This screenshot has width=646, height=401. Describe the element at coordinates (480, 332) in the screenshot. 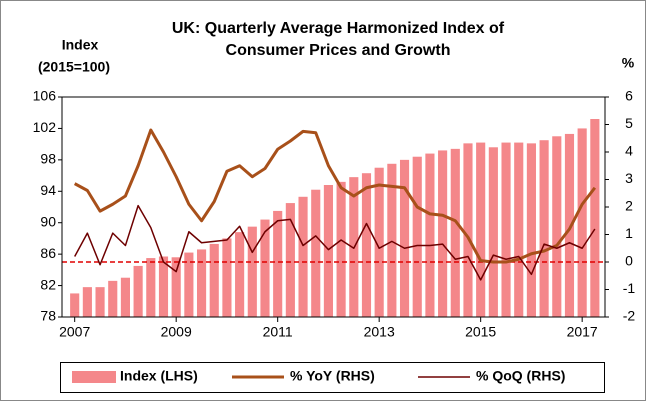

I see `x-tick-label: 2015` at that location.